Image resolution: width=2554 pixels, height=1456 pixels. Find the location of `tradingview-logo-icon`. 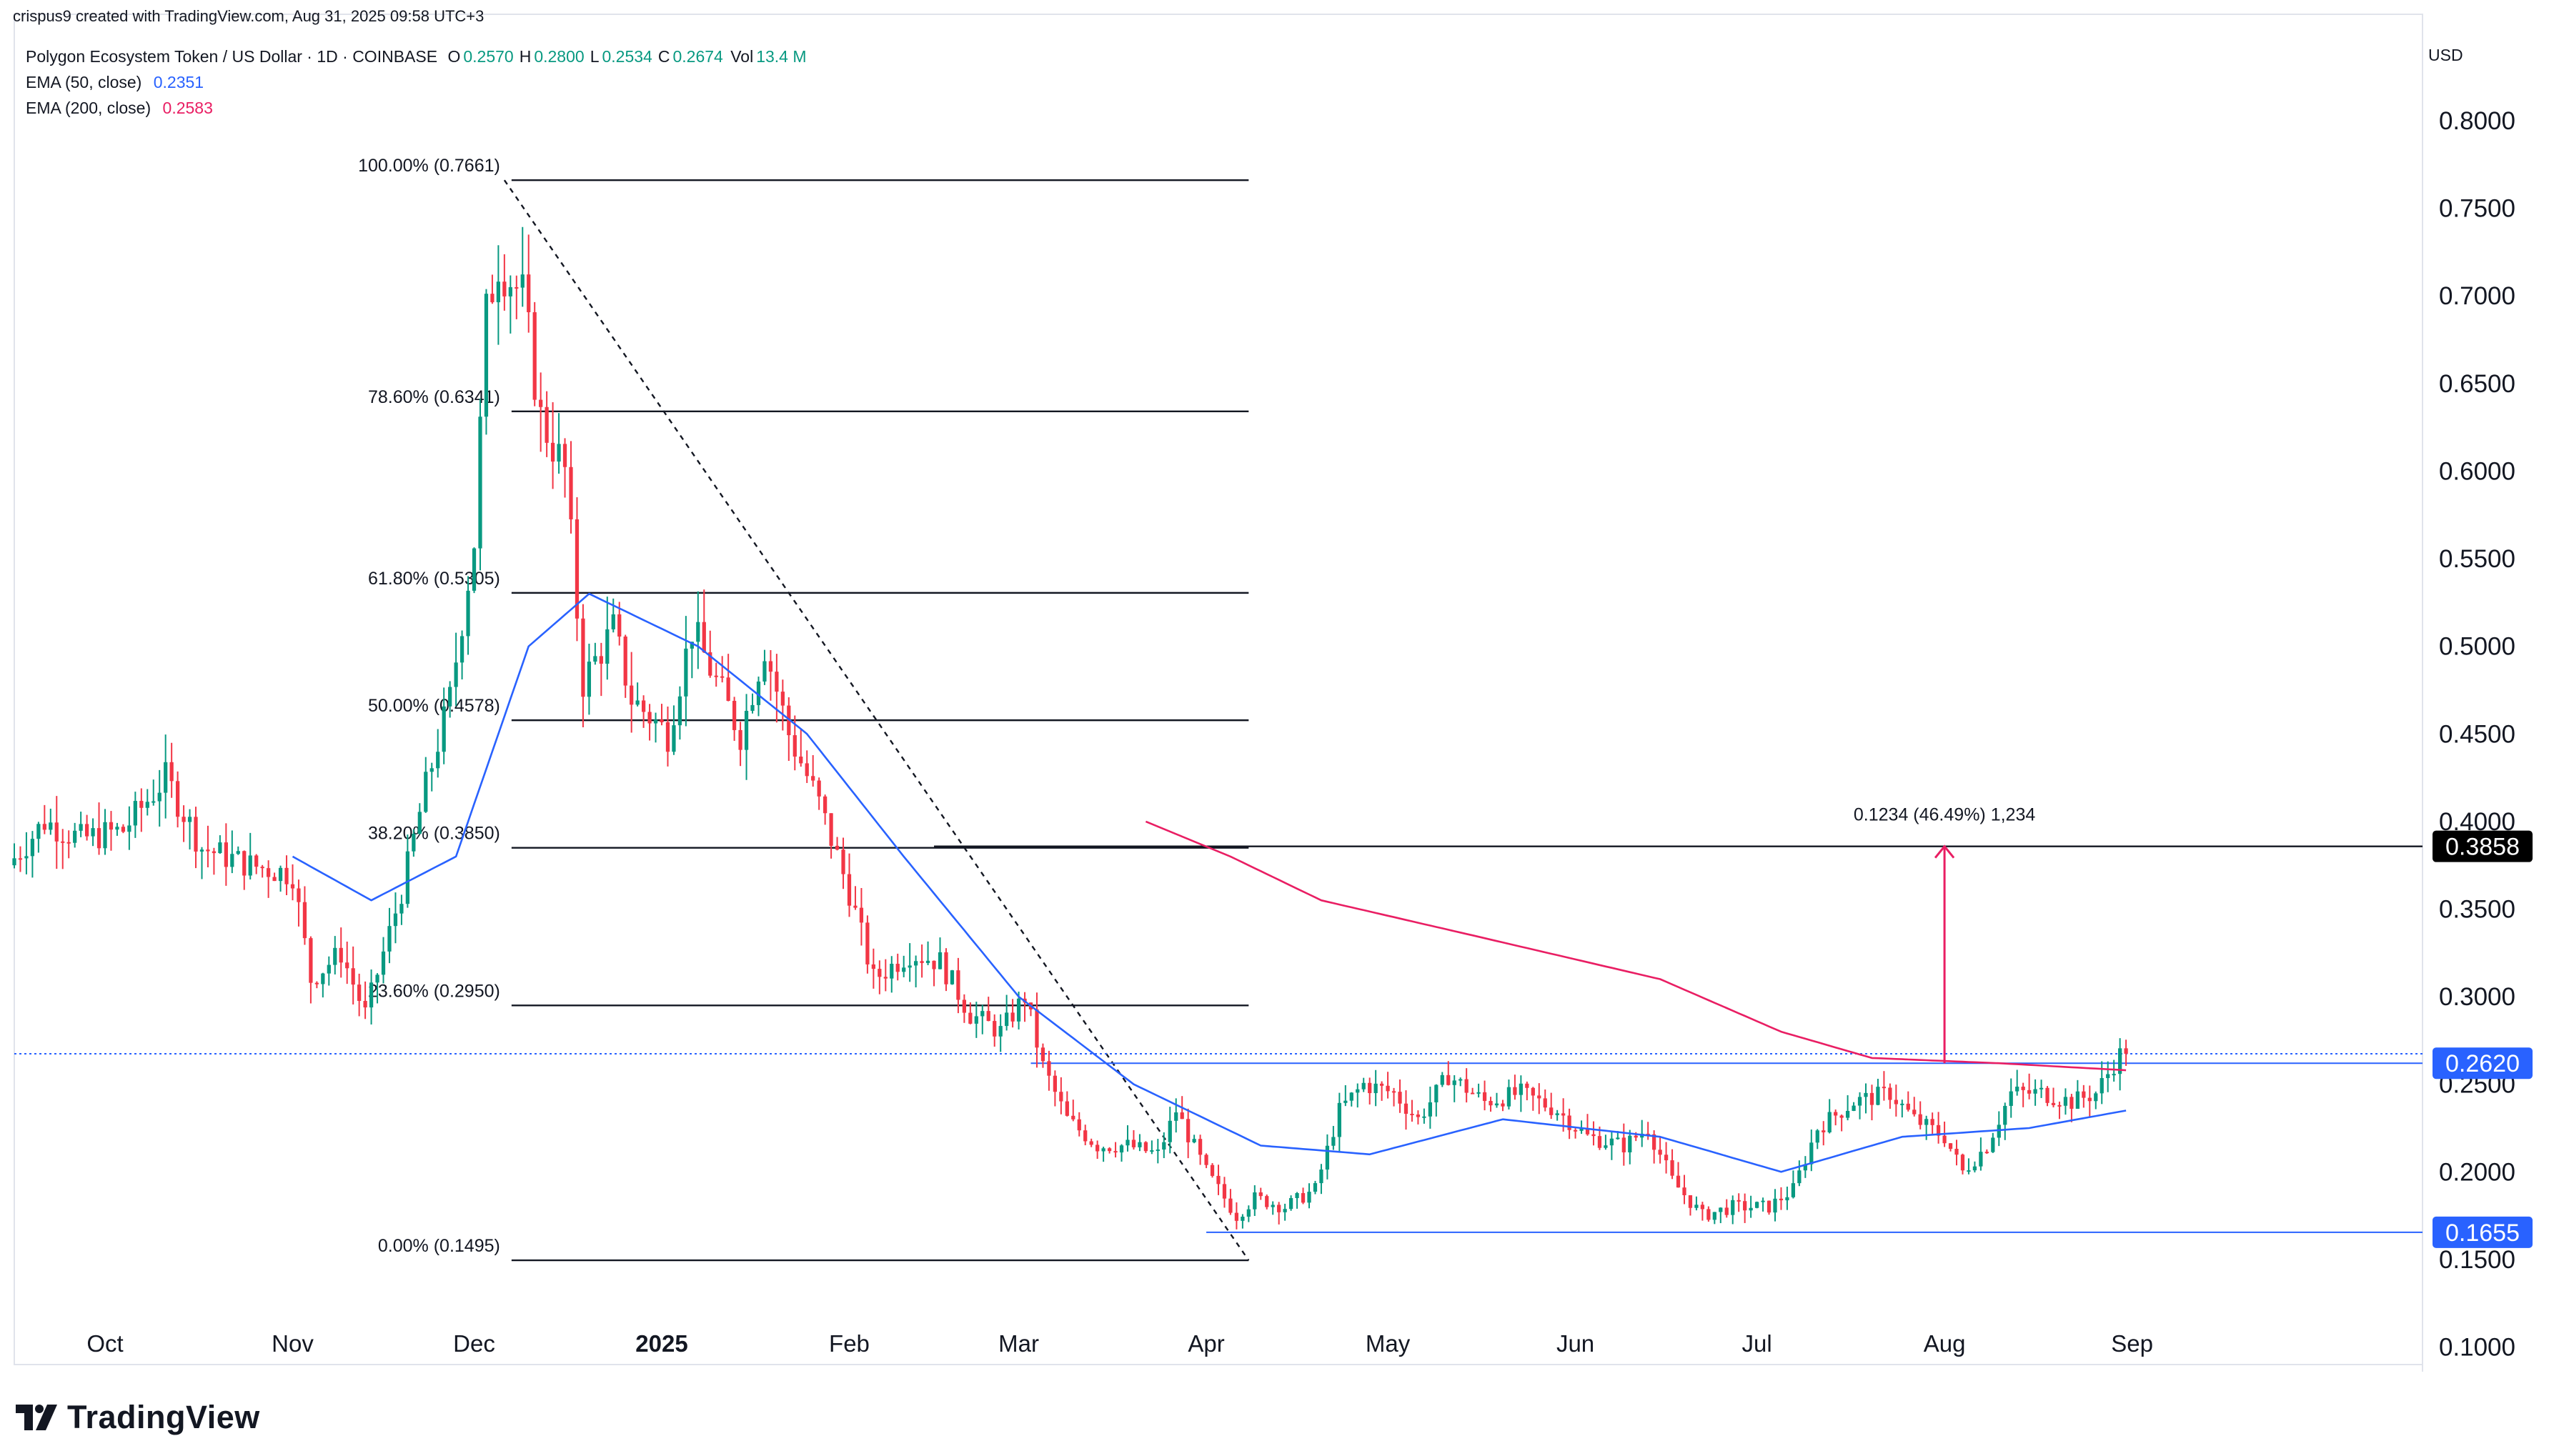

tradingview-logo-icon is located at coordinates (36, 1417).